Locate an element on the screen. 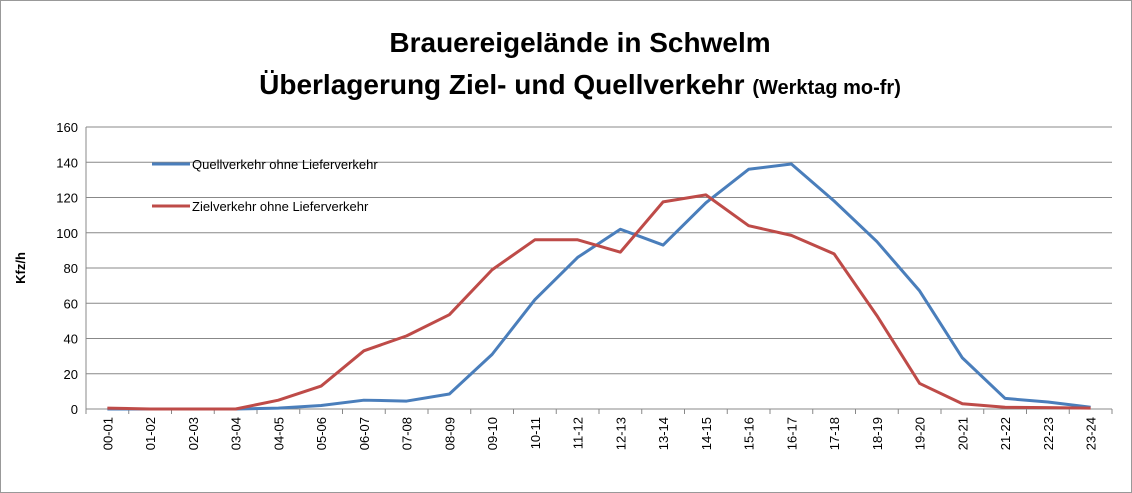 The height and width of the screenshot is (493, 1132). x-tick-label: 15-16 is located at coordinates (749, 433).